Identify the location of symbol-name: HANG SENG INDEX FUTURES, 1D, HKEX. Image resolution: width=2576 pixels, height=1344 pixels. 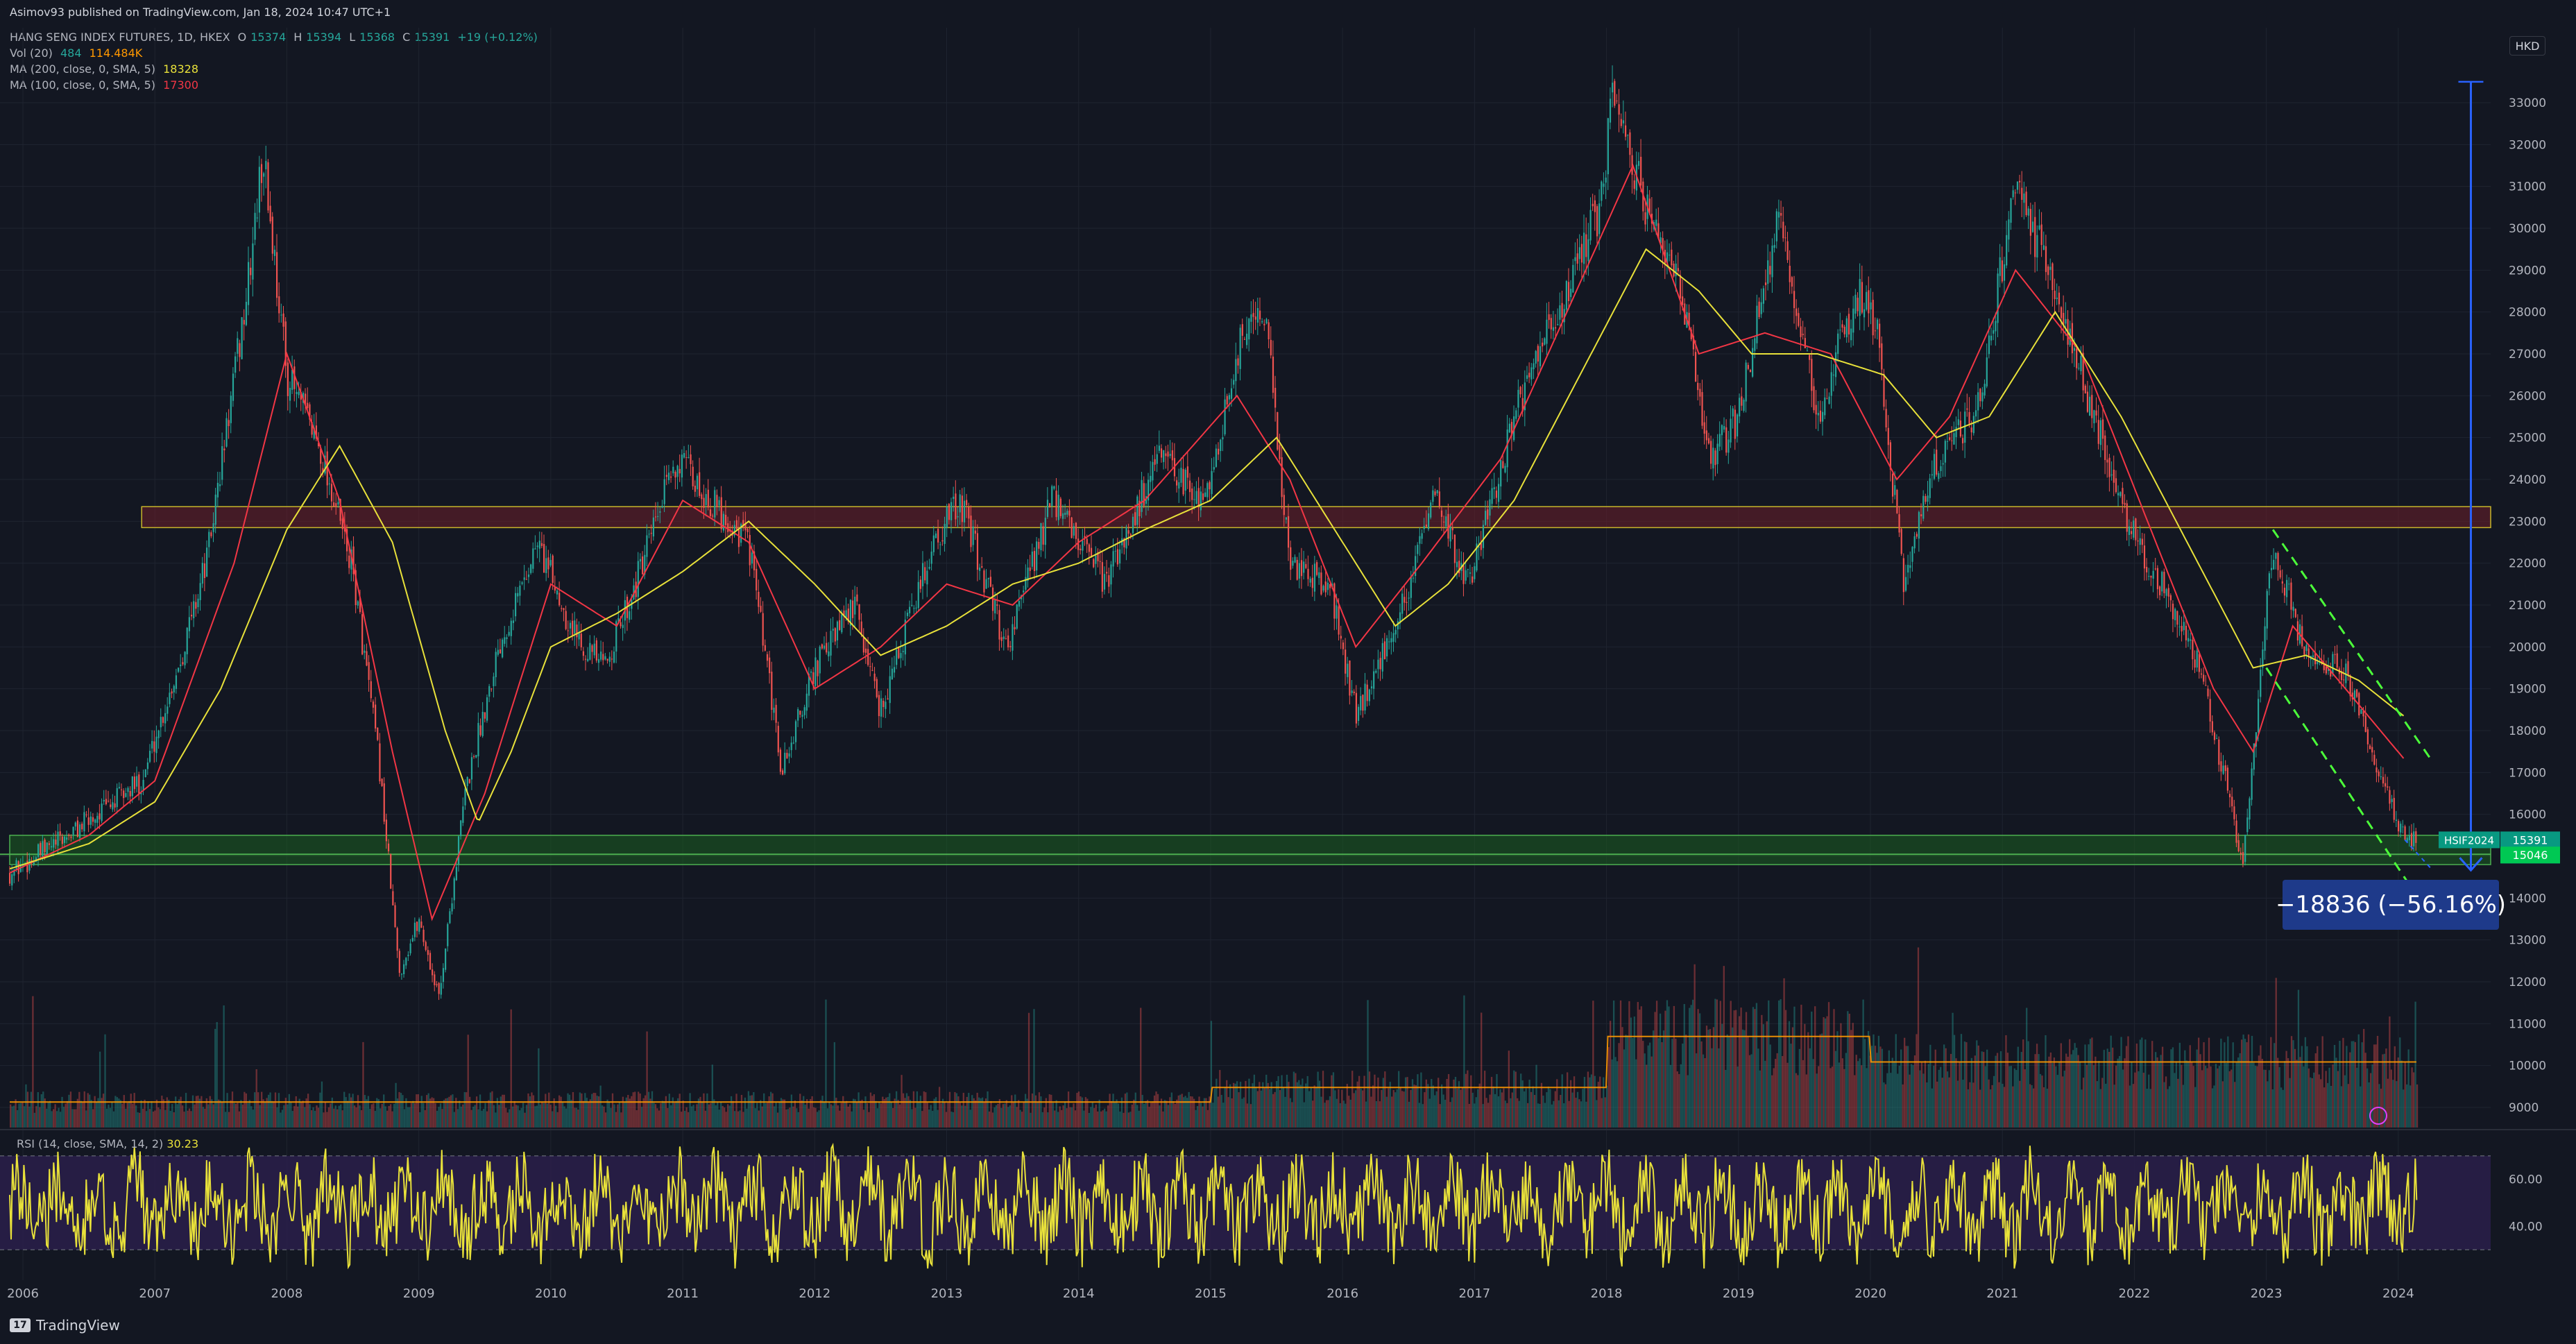
(120, 37).